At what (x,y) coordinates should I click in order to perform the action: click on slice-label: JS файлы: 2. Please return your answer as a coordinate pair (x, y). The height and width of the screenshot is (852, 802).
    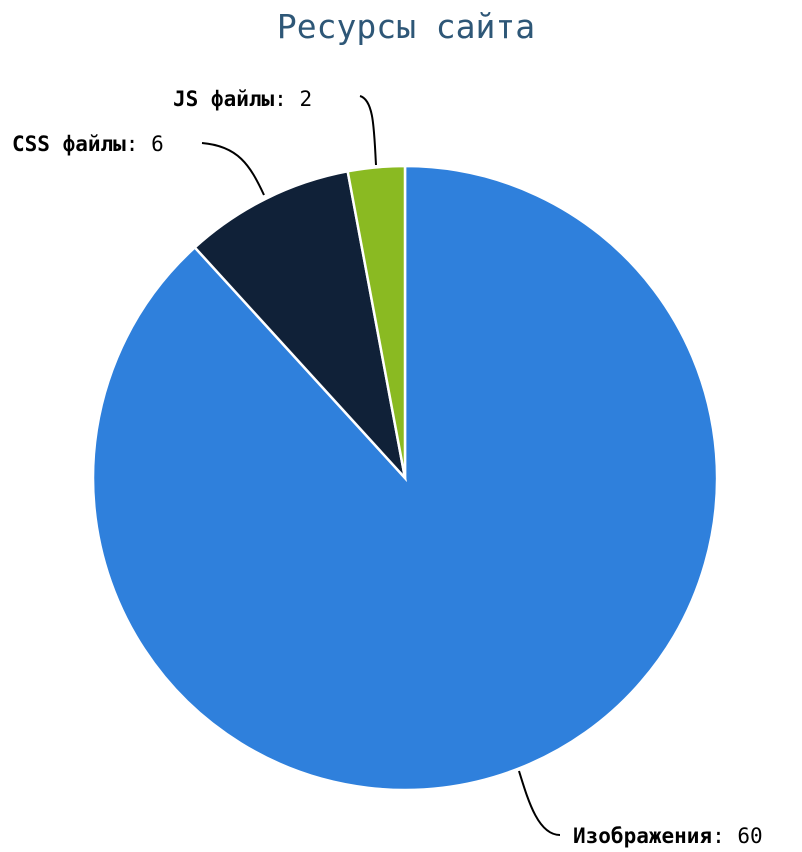
    Looking at the image, I should click on (242, 99).